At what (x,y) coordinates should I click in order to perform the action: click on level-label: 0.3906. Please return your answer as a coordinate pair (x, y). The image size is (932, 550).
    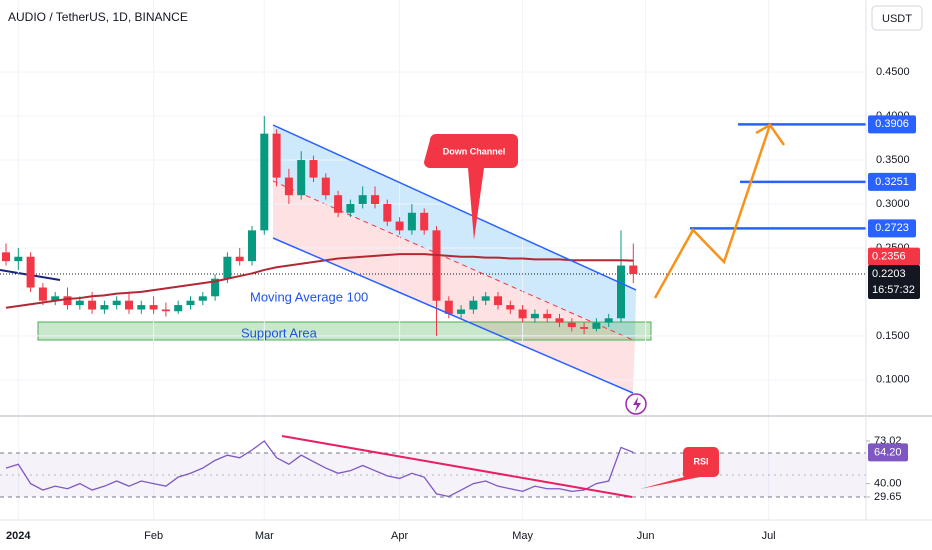
    Looking at the image, I should click on (892, 124).